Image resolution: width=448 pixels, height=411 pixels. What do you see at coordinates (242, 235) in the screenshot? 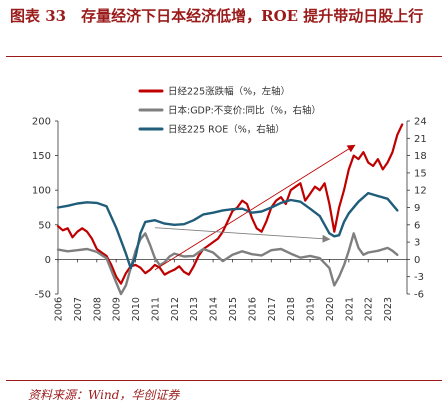
I see `trend-arrow-gray` at bounding box center [242, 235].